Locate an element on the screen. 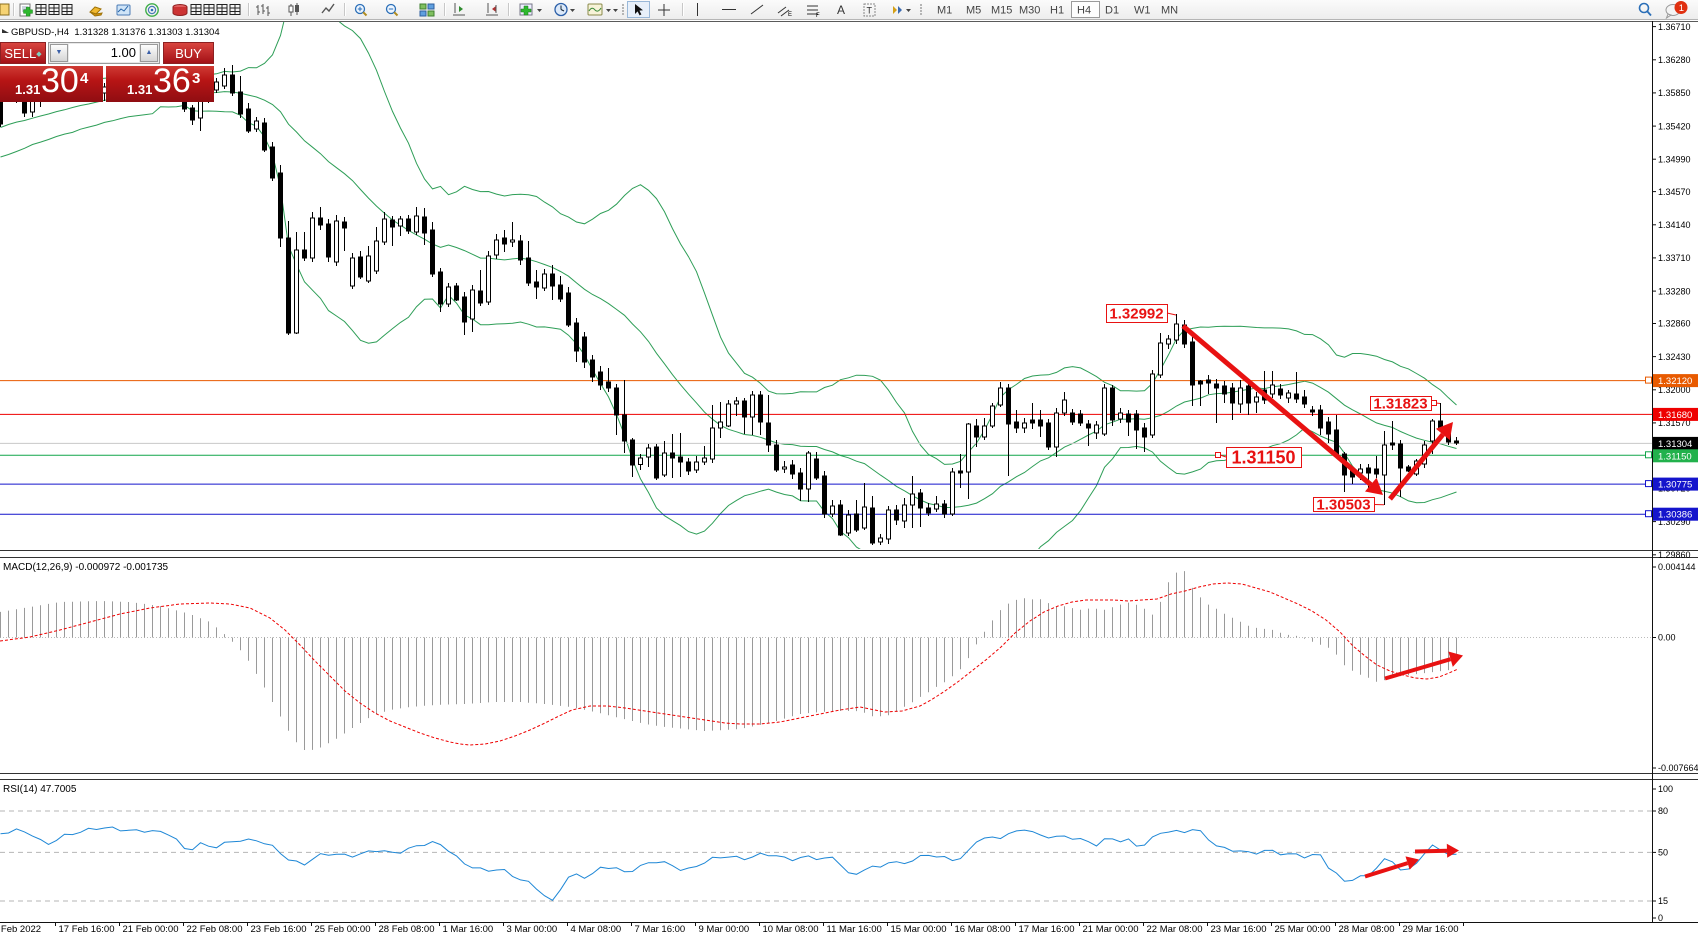  svg-text: 1.32860 is located at coordinates (1674, 324).